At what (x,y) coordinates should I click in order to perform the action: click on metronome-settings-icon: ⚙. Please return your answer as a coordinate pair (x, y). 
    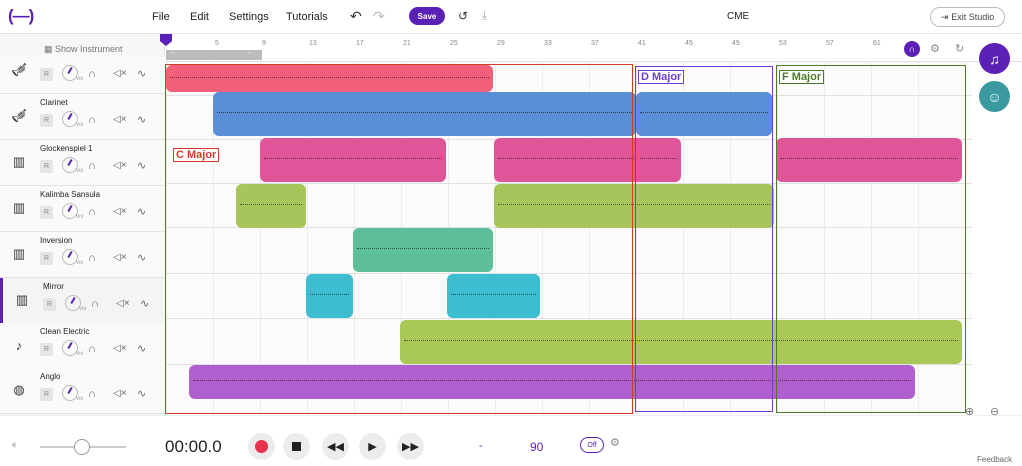
    Looking at the image, I should click on (615, 443).